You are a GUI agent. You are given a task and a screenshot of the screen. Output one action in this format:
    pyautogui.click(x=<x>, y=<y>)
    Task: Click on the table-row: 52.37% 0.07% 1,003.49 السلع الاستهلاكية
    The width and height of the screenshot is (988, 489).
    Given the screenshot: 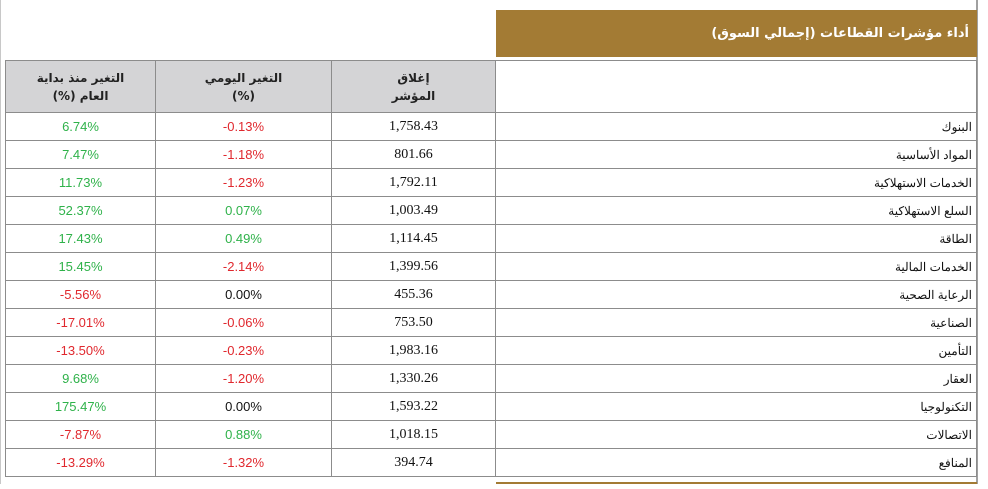 What is the action you would take?
    pyautogui.click(x=491, y=210)
    